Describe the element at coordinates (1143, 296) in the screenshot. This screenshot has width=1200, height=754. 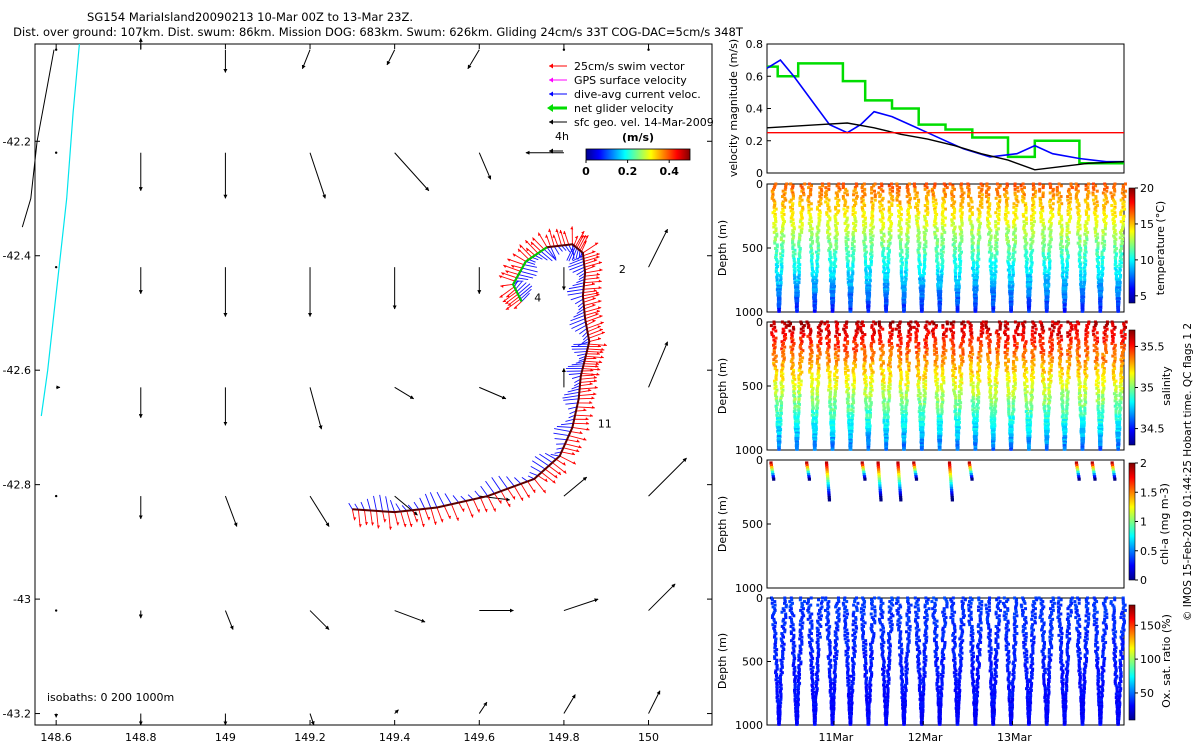
I see `colorbar-tick-label: 5` at that location.